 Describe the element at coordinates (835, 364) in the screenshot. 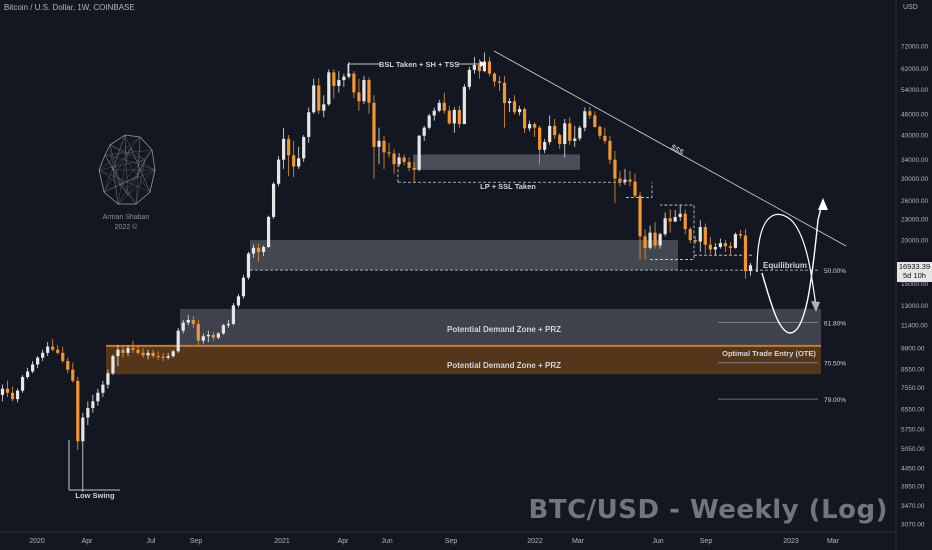

I see `fib-label-2: 70.50%` at that location.